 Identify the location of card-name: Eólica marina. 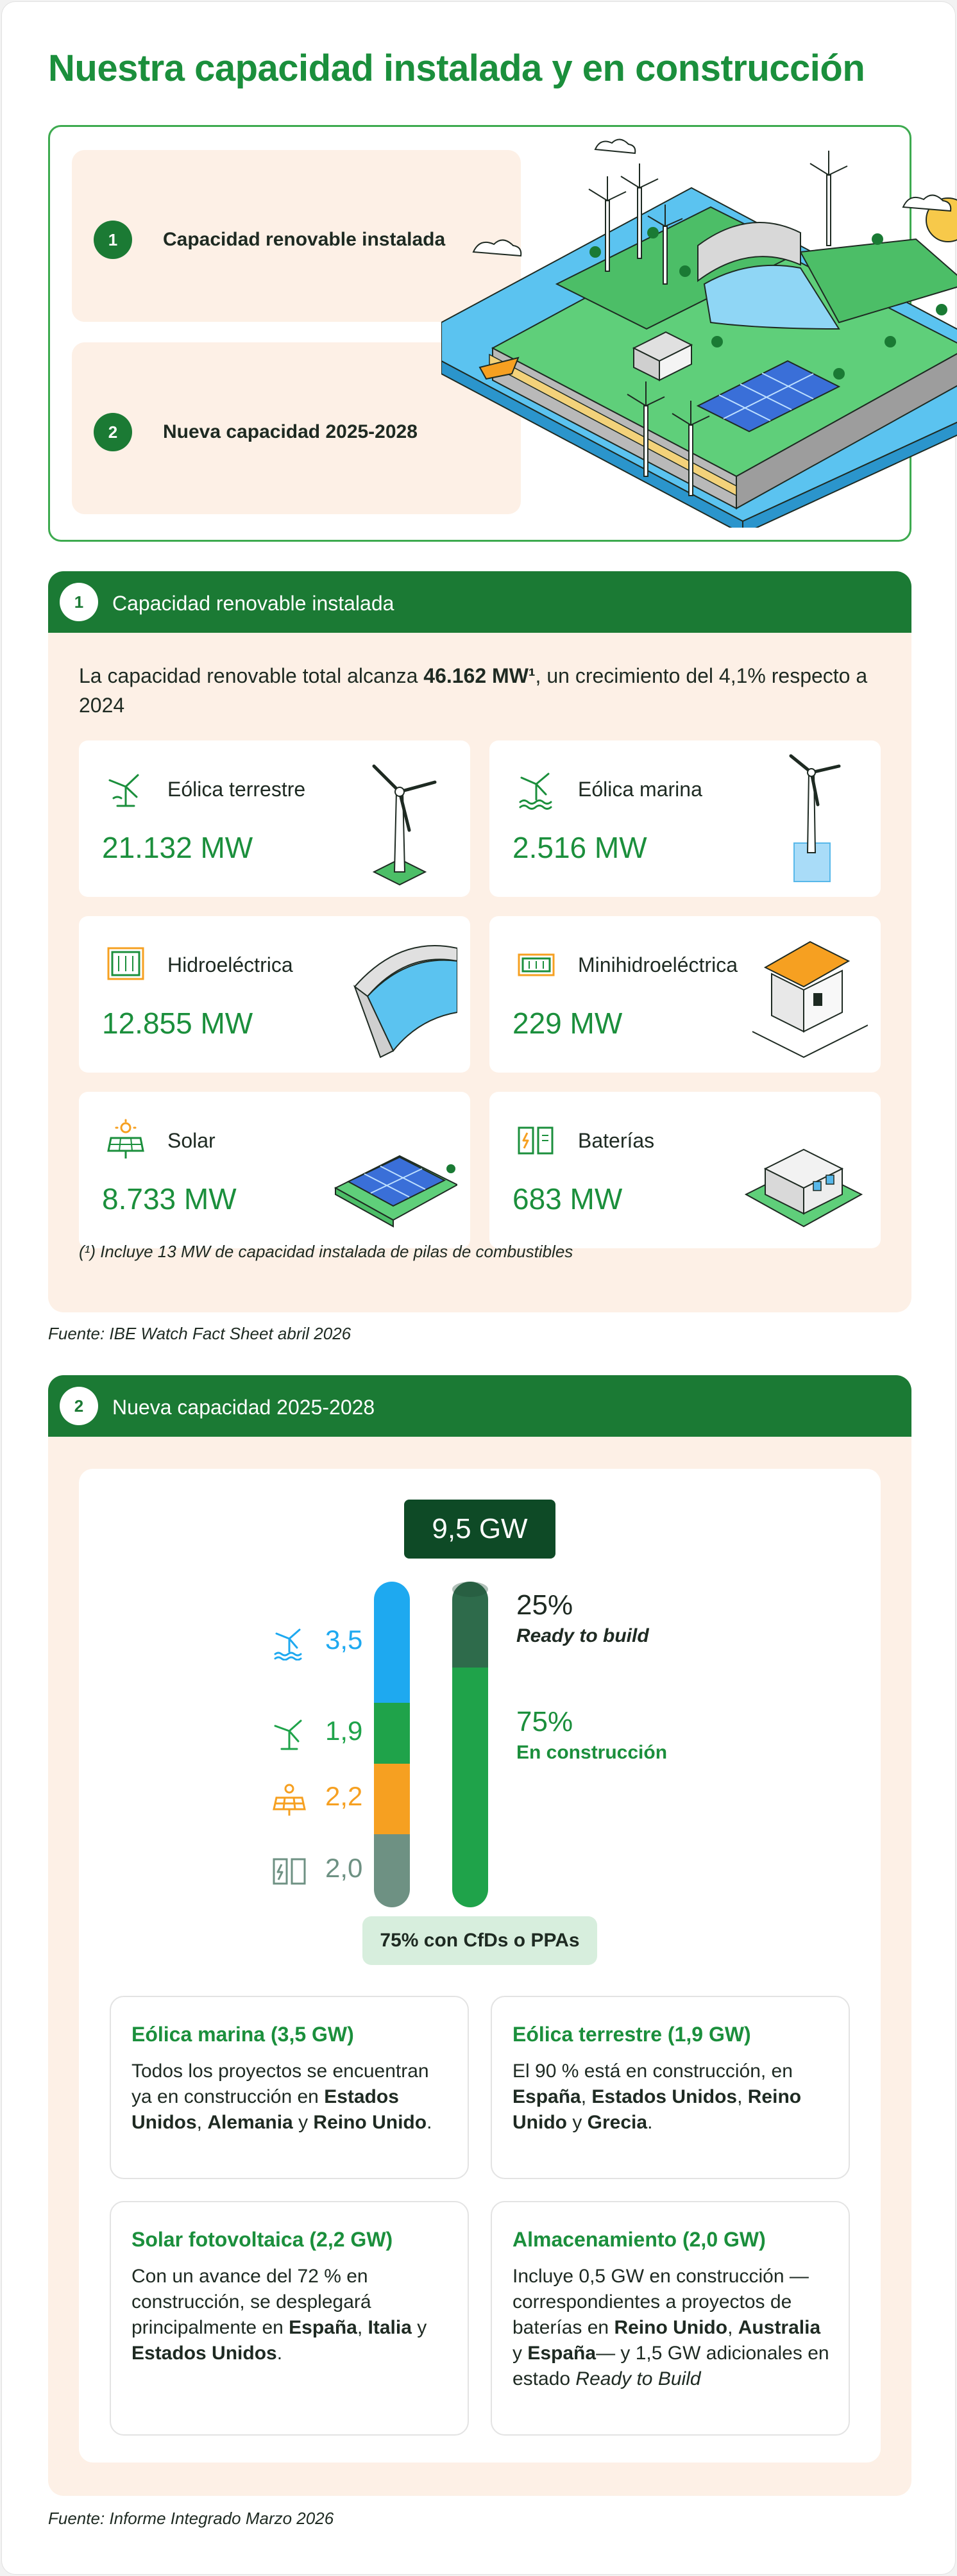
(640, 789).